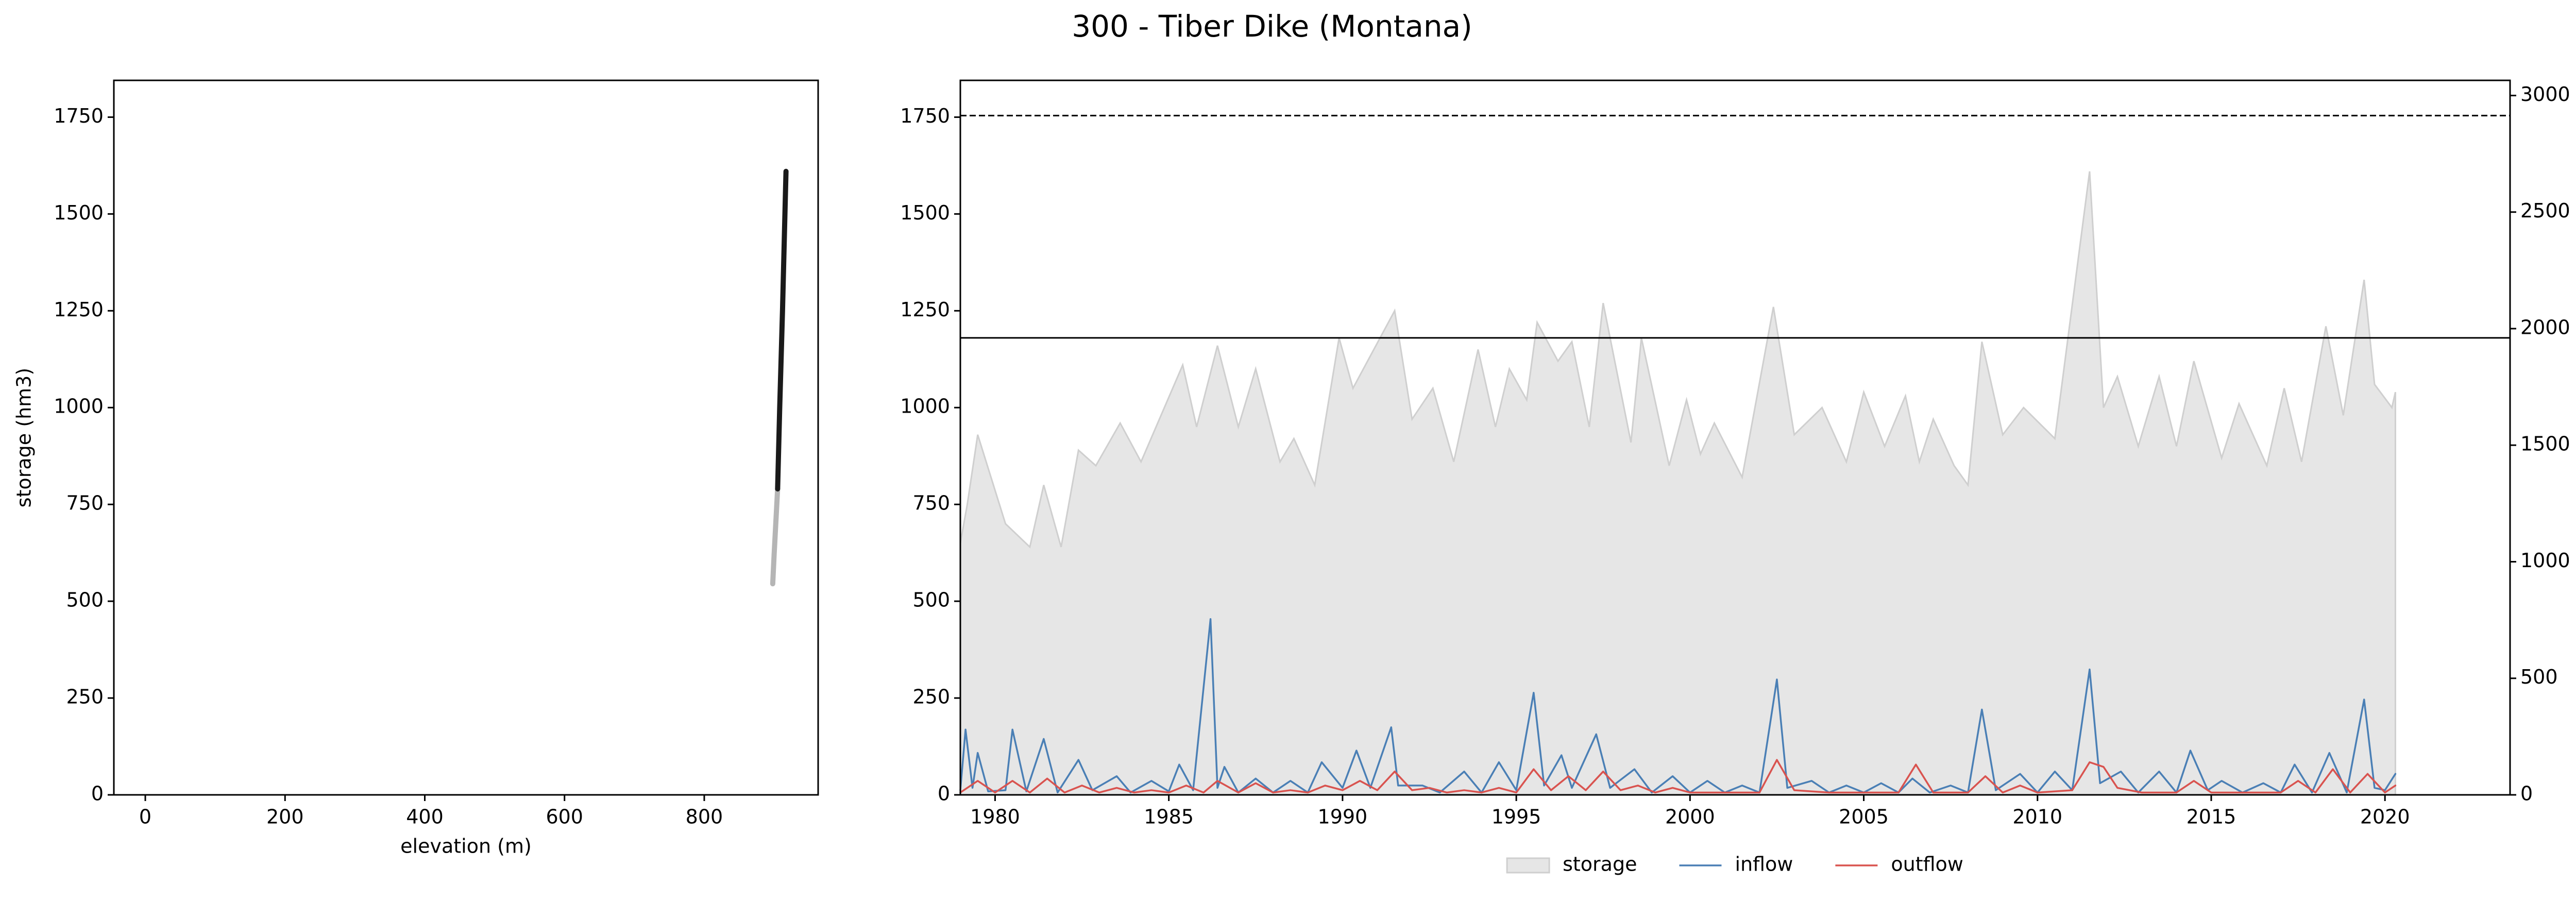  Describe the element at coordinates (466, 846) in the screenshot. I see `x-axis-label: elevation (m)` at that location.